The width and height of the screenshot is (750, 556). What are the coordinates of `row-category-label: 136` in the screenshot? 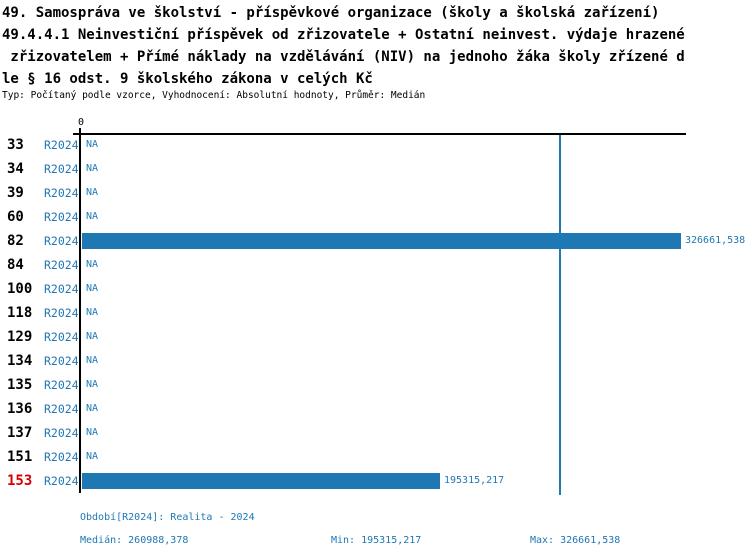 It's located at (20, 409).